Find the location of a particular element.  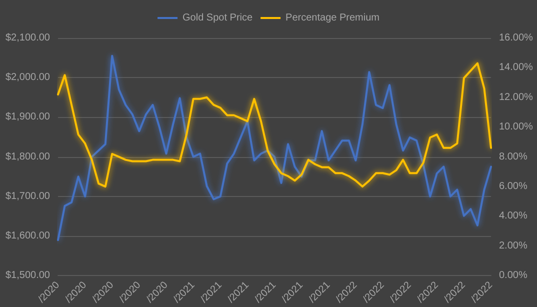

y2-tick-label: 6.00% is located at coordinates (513, 186).